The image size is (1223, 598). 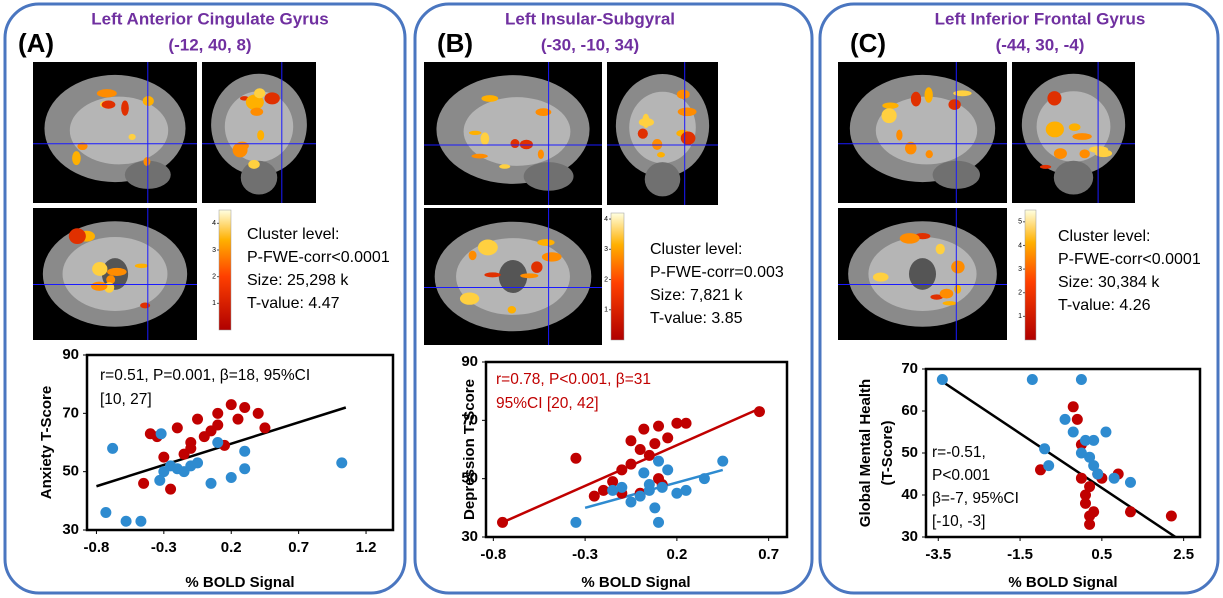 What do you see at coordinates (1040, 18) in the screenshot?
I see `region-title: Left Inferior Frontal Gyrus` at bounding box center [1040, 18].